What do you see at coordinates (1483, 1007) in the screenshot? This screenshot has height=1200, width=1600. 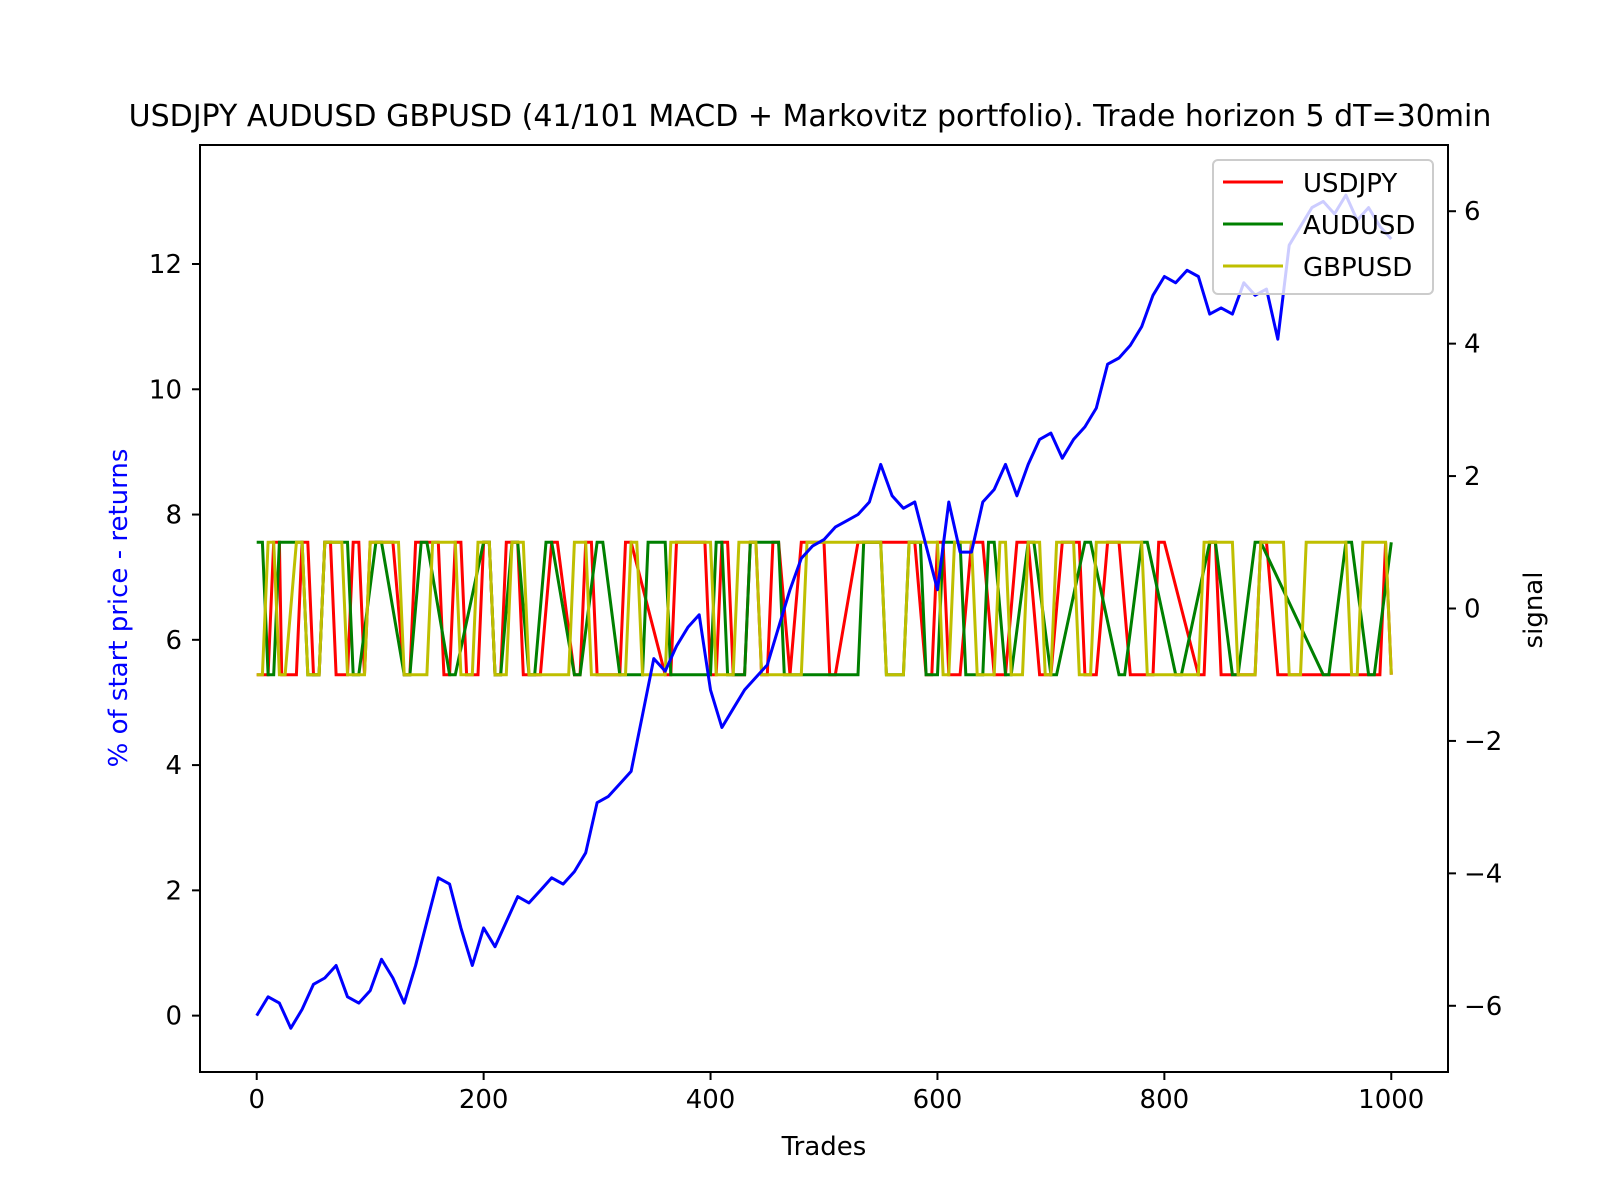 I see `y2-tick-label: −6` at bounding box center [1483, 1007].